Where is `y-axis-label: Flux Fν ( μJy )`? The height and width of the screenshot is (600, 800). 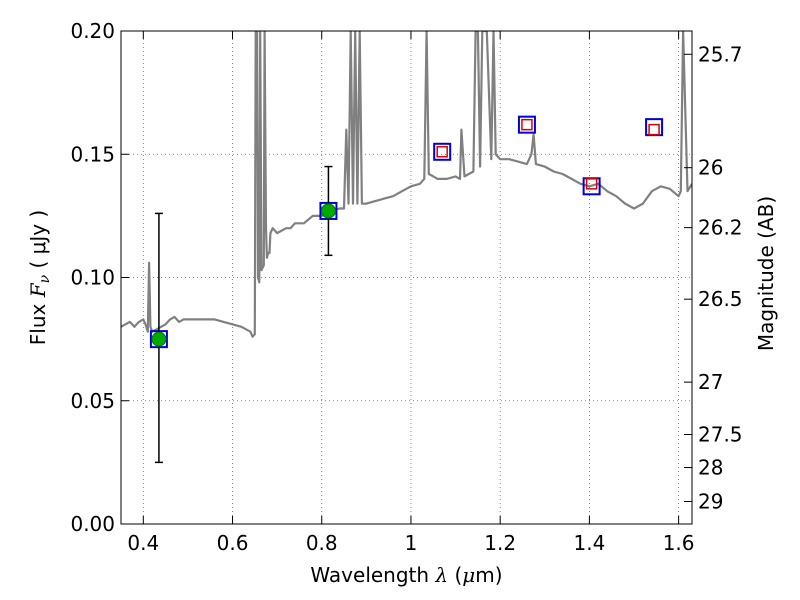
y-axis-label: Flux Fν ( μJy ) is located at coordinates (39, 277).